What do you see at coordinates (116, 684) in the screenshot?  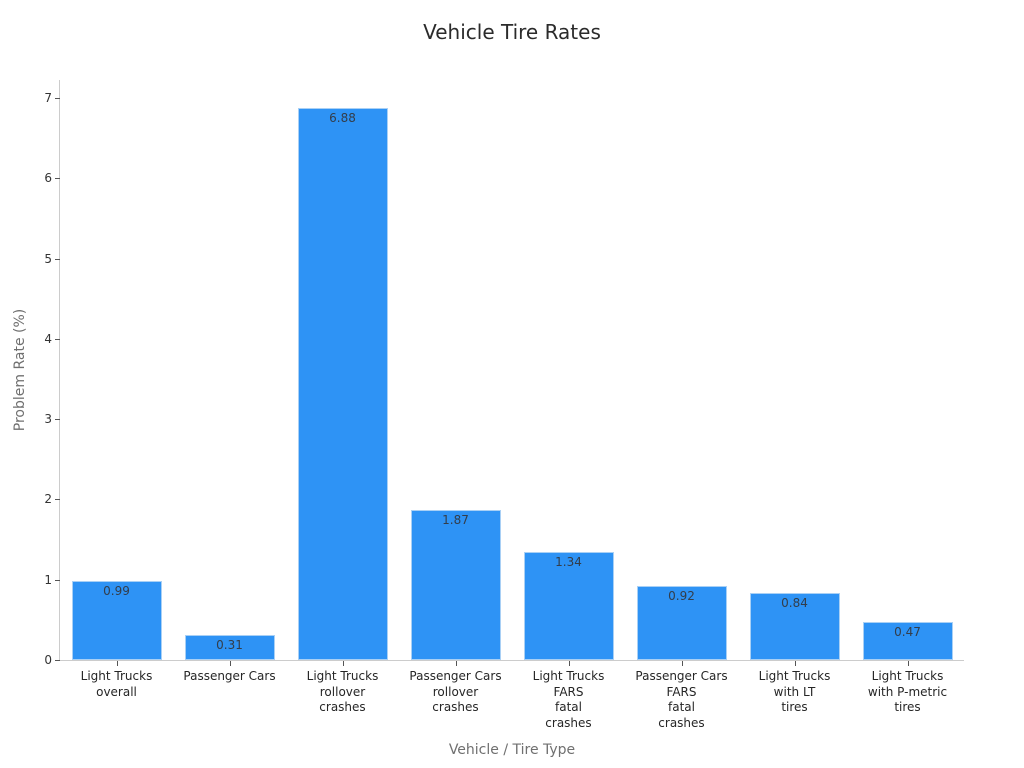 I see `x-tick-label: Light Trucks overall` at bounding box center [116, 684].